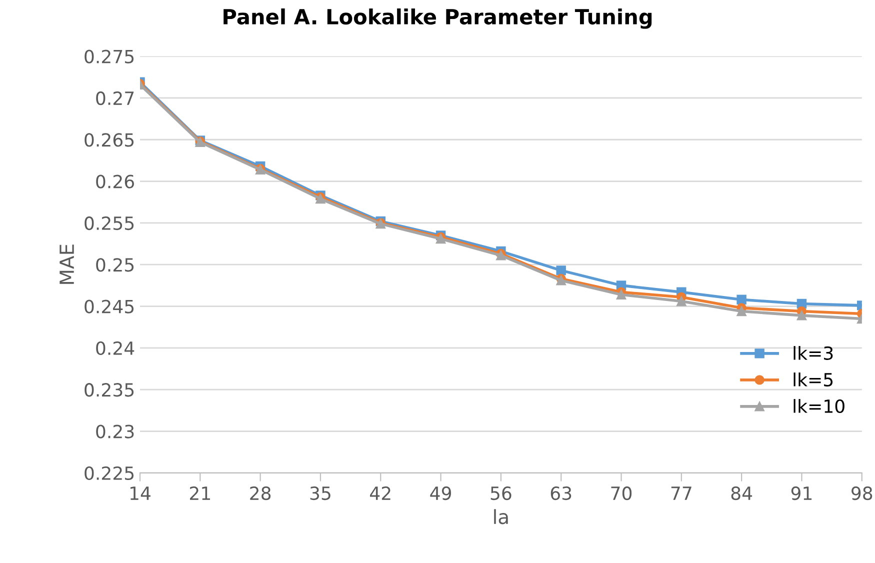 Image resolution: width=875 pixels, height=563 pixels. I want to click on legend-label: lk=3, so click(813, 353).